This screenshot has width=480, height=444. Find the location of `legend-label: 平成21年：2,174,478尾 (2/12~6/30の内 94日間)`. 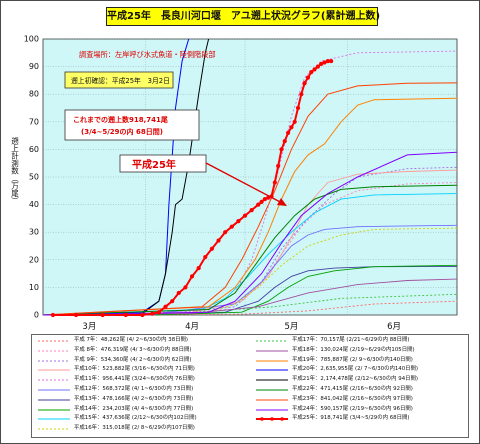

legend-label: 平成21年：2,174,478尾 (2/12~6/30の内 94日間) is located at coordinates (355, 379).